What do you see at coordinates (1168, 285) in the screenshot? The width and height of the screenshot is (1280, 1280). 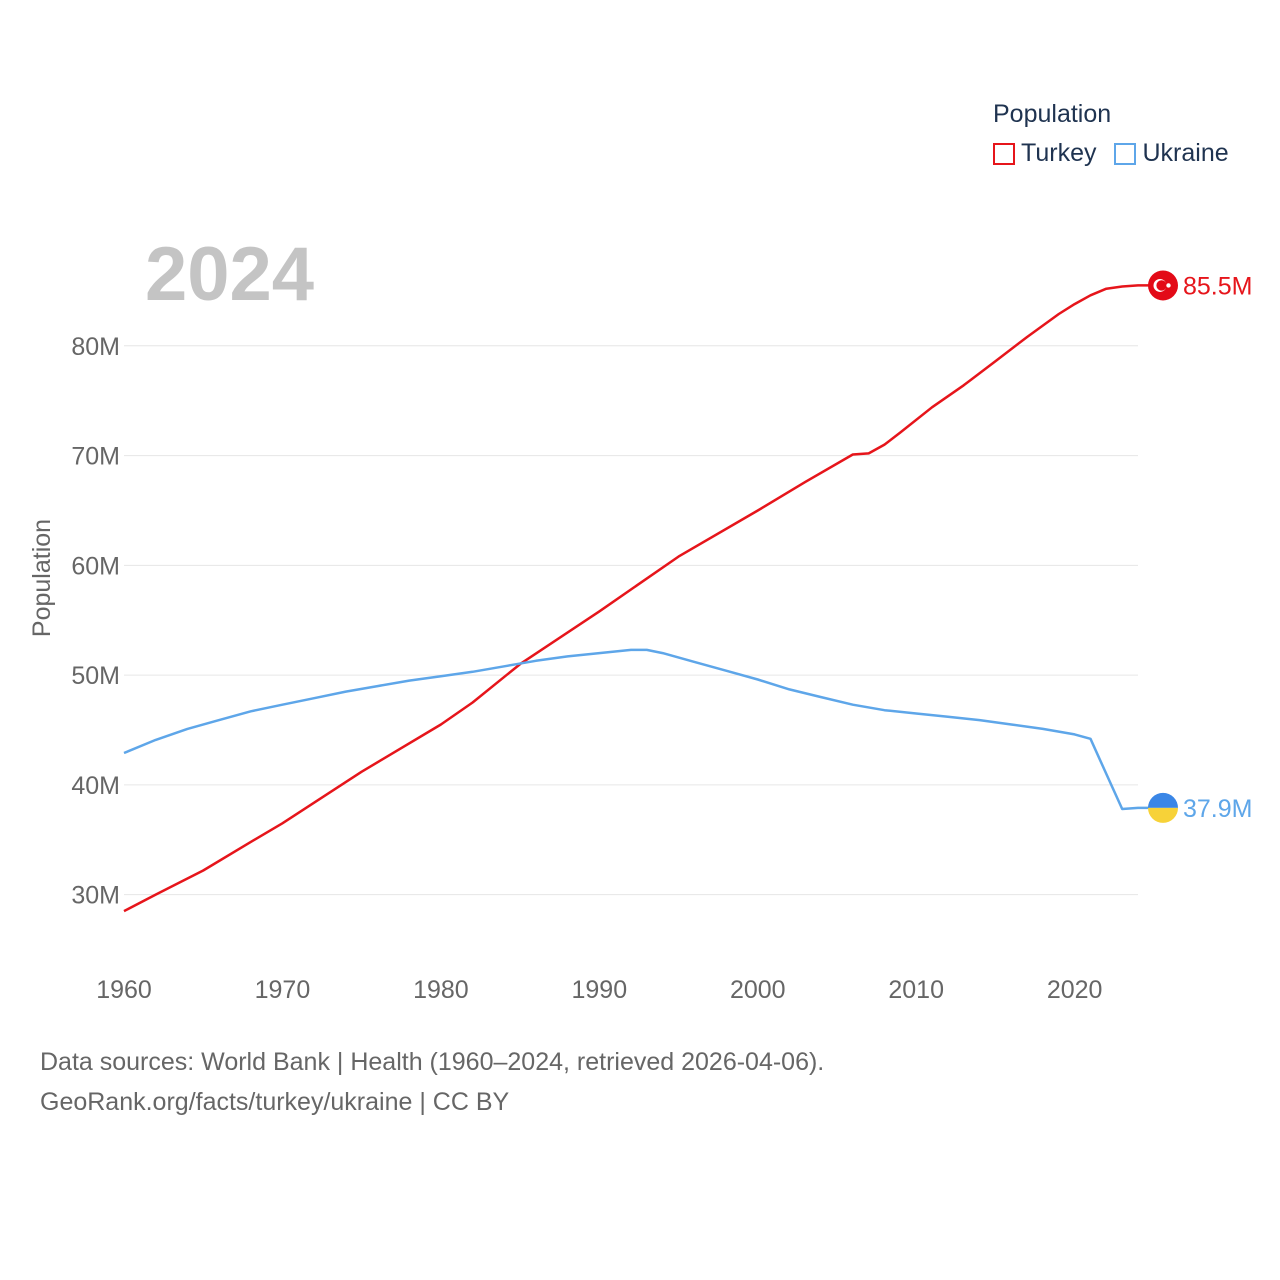 I see `turkey-flag-star` at bounding box center [1168, 285].